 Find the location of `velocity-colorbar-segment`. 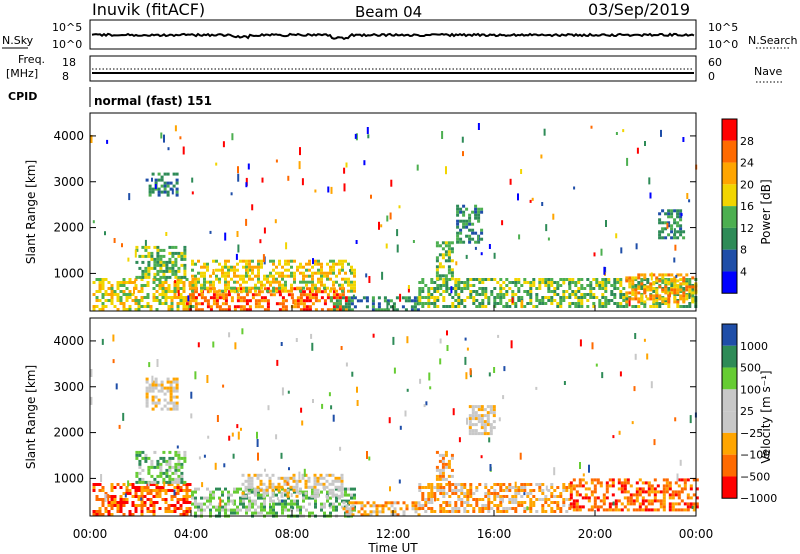

velocity-colorbar-segment is located at coordinates (729, 378).